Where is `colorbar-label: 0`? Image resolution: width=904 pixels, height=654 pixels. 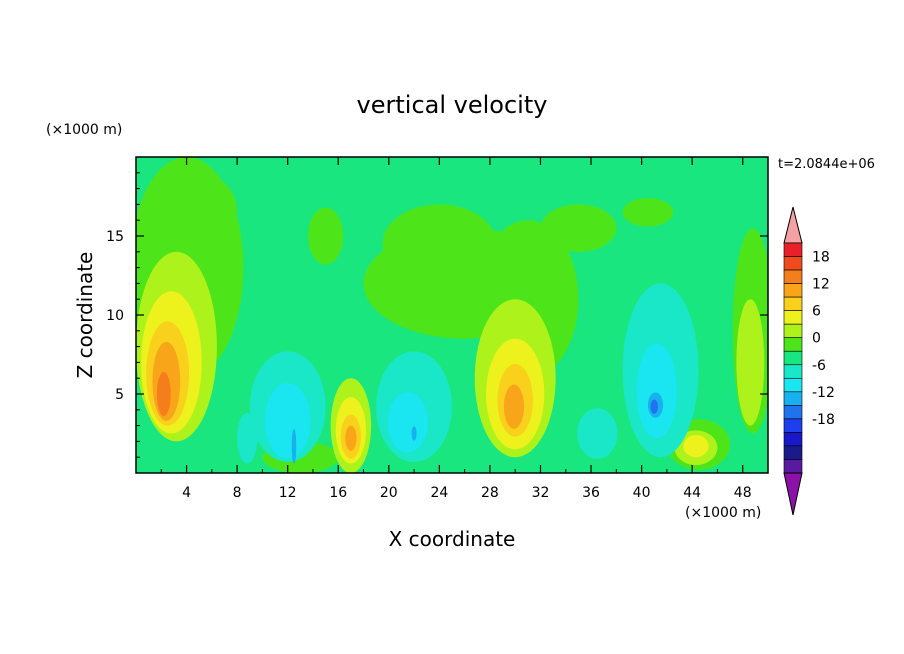 colorbar-label: 0 is located at coordinates (816, 339).